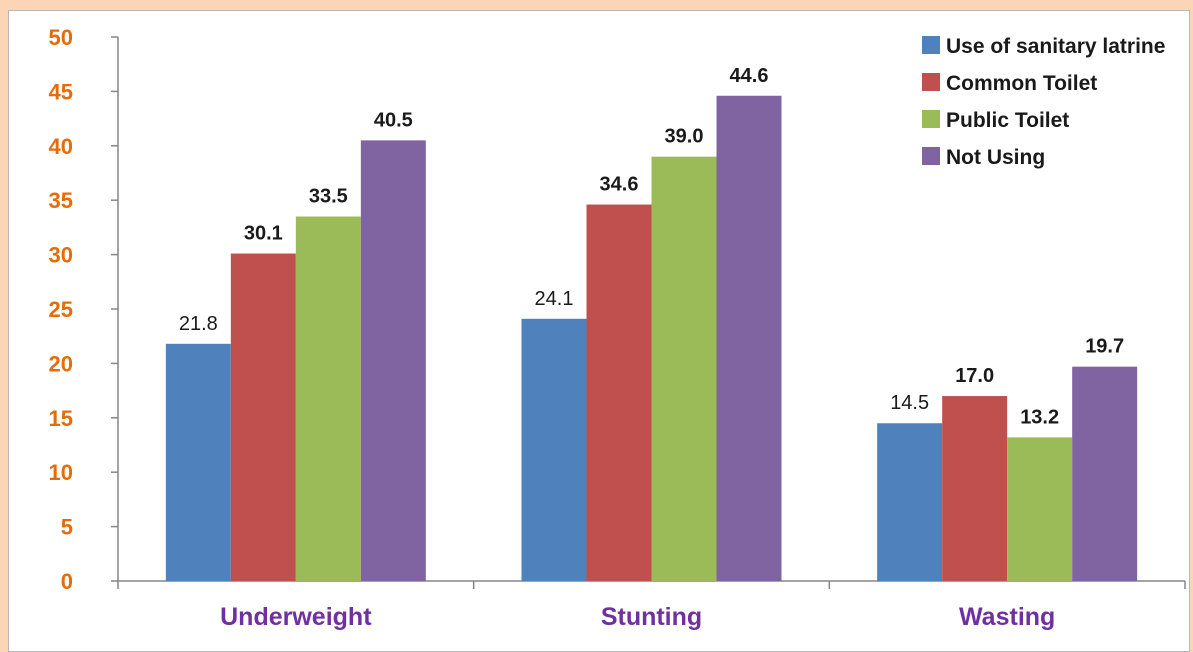 Image resolution: width=1193 pixels, height=652 pixels. I want to click on data-label: 39.0, so click(684, 137).